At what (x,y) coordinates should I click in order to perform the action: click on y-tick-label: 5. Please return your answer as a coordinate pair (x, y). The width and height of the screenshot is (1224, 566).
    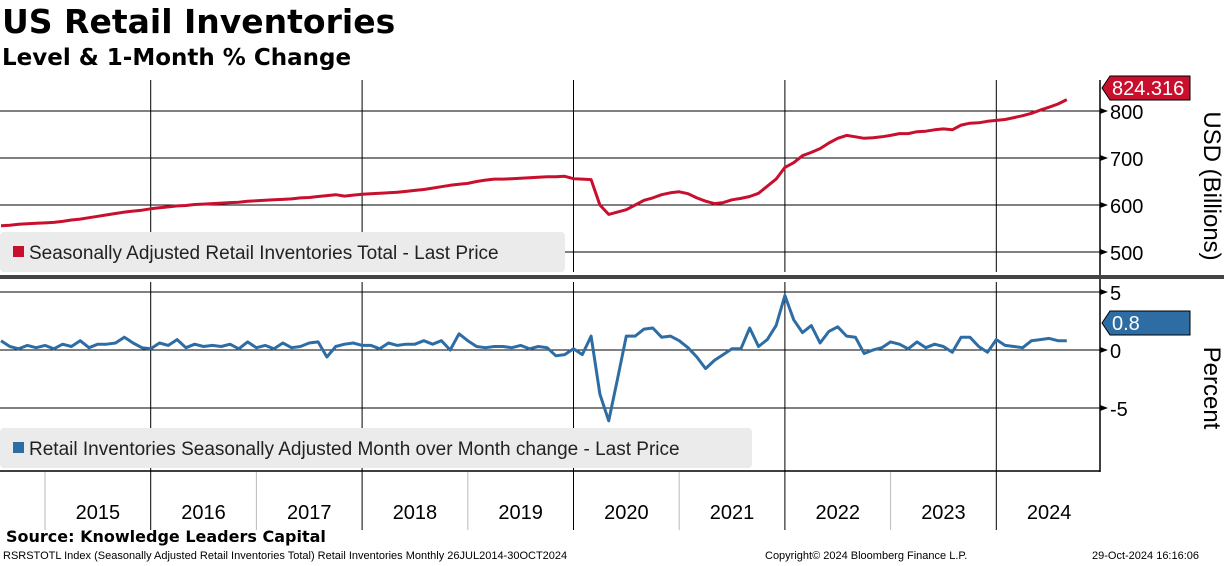
    Looking at the image, I should click on (1115, 294).